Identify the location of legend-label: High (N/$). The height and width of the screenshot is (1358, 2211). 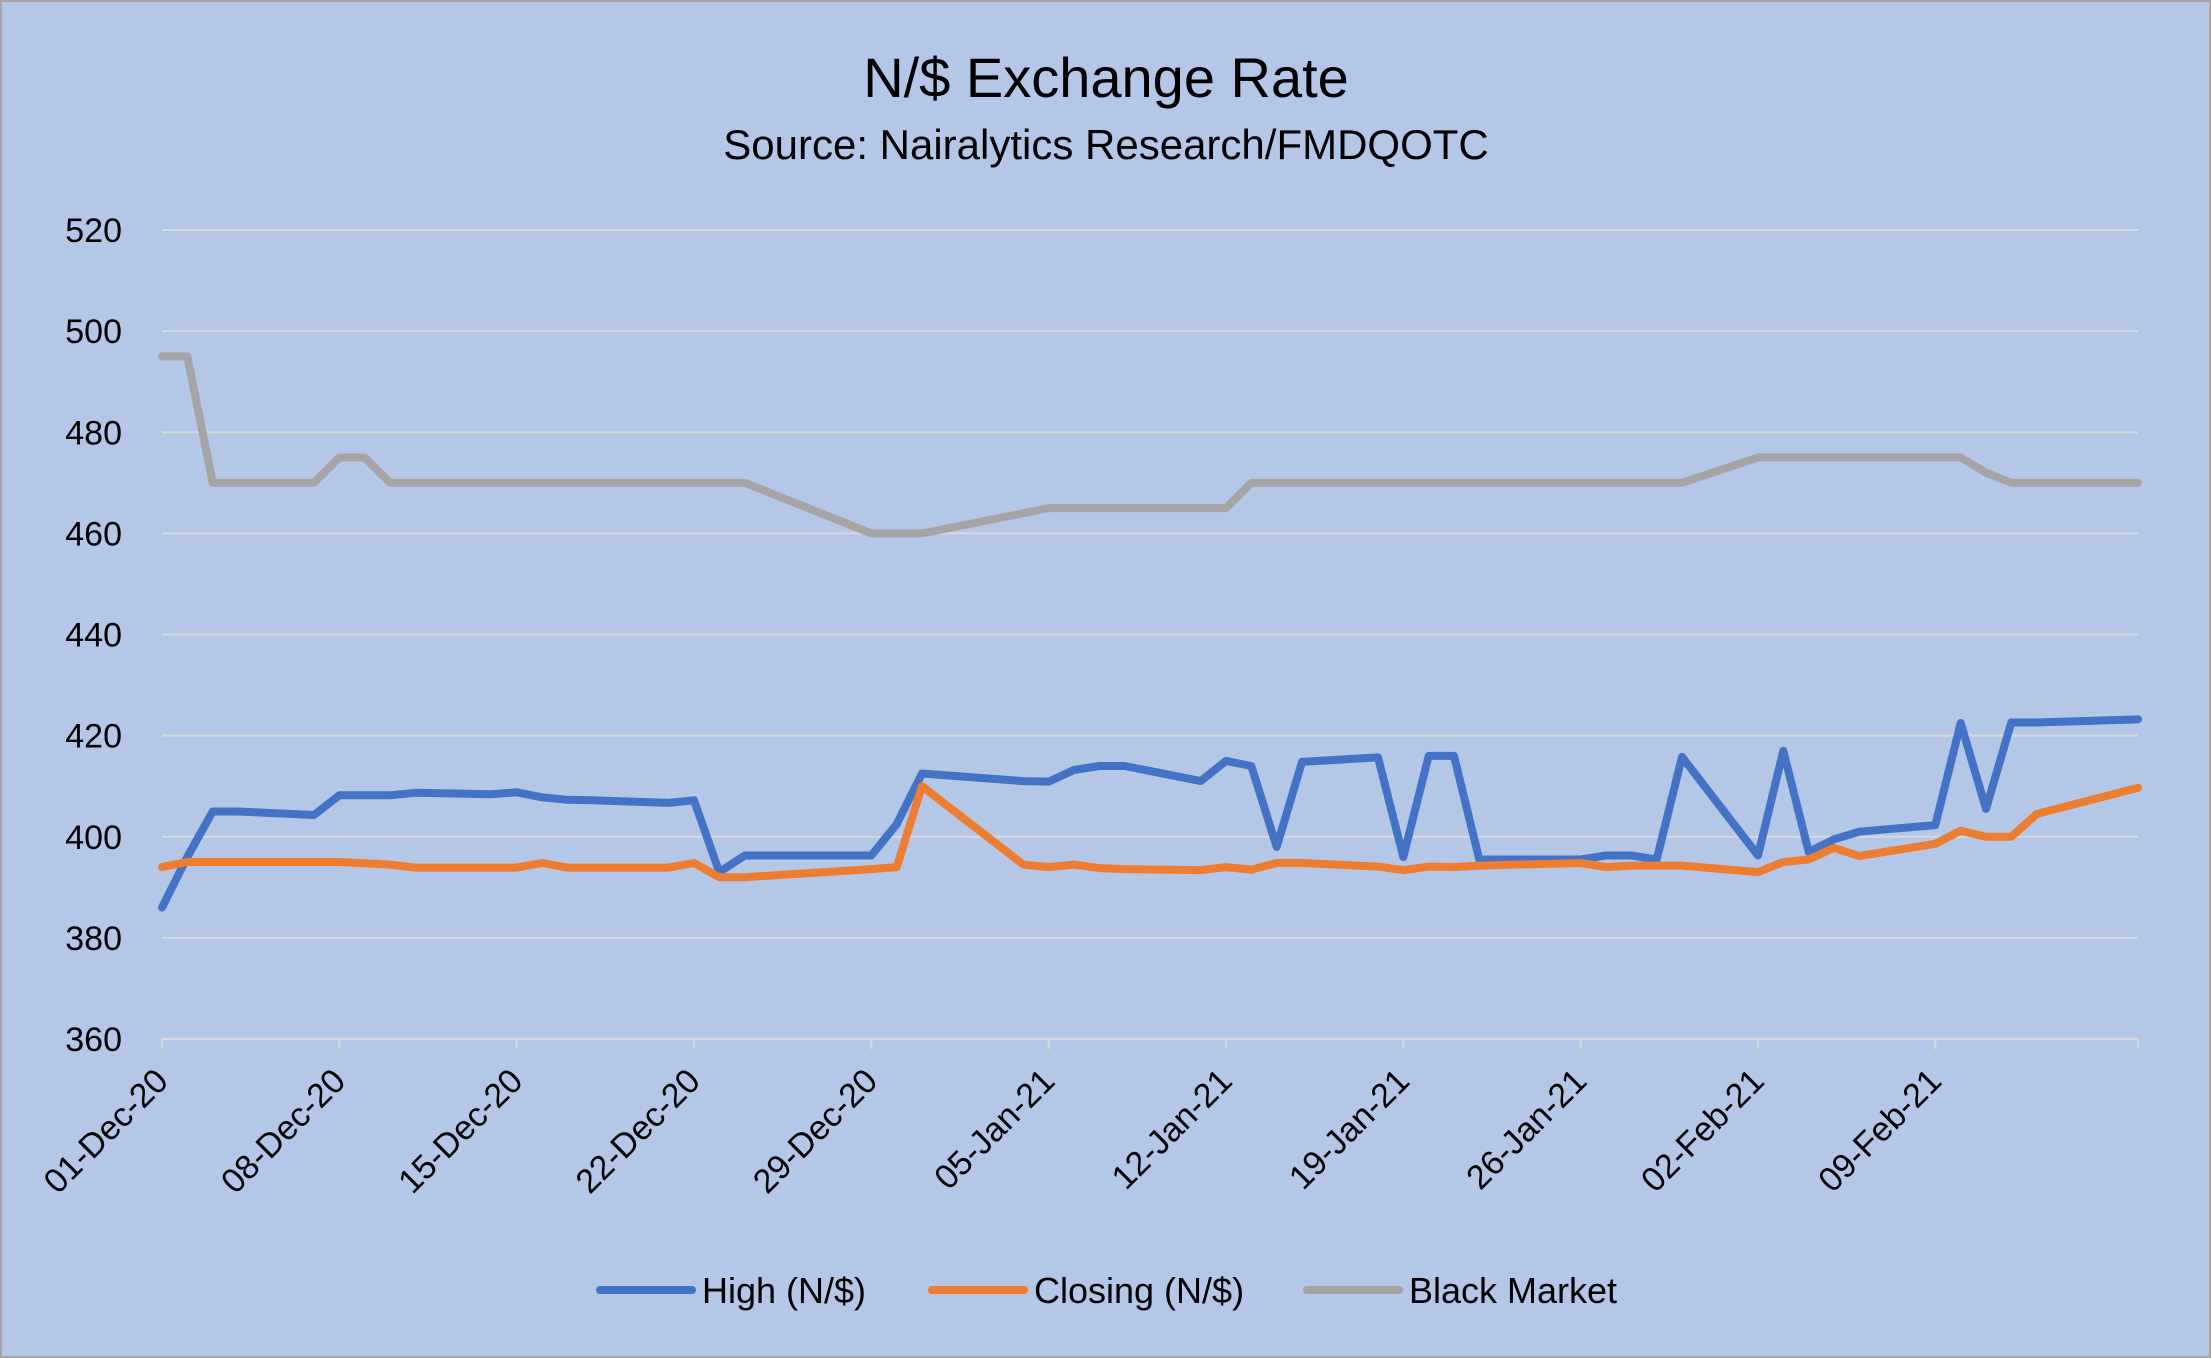
(784, 1290).